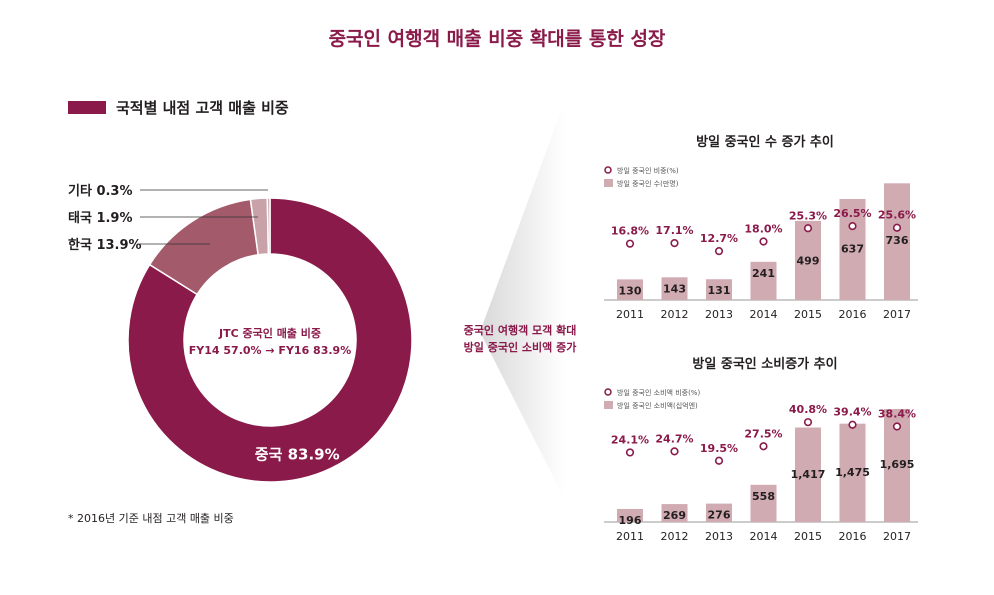 This screenshot has height=595, width=994. Describe the element at coordinates (719, 515) in the screenshot. I see `bar-value-label: 276` at that location.